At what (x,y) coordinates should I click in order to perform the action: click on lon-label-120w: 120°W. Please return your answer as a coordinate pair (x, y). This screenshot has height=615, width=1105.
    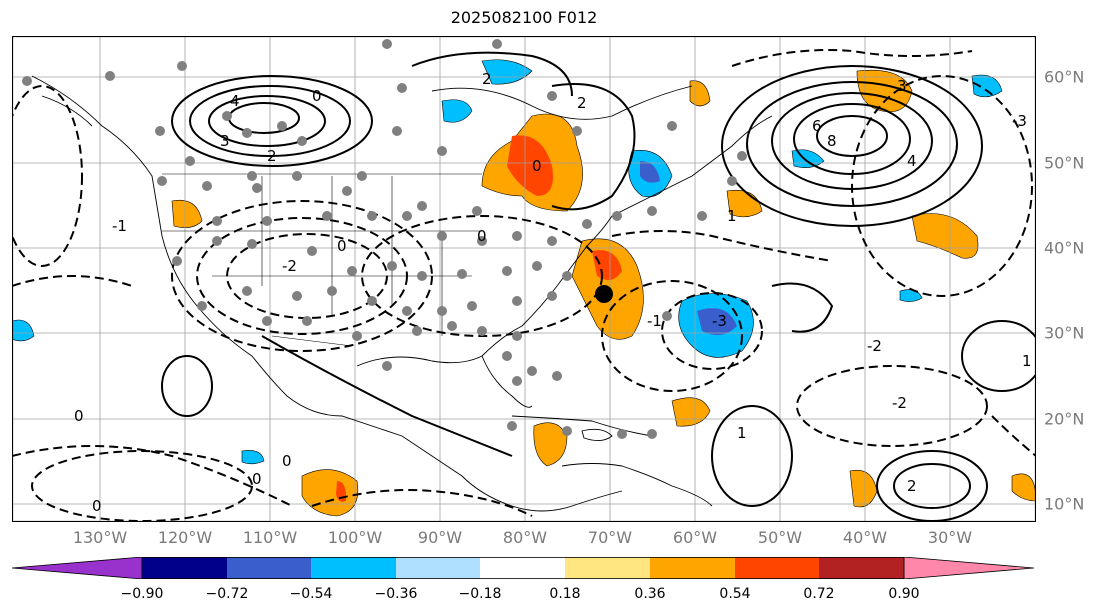
    Looking at the image, I should click on (185, 537).